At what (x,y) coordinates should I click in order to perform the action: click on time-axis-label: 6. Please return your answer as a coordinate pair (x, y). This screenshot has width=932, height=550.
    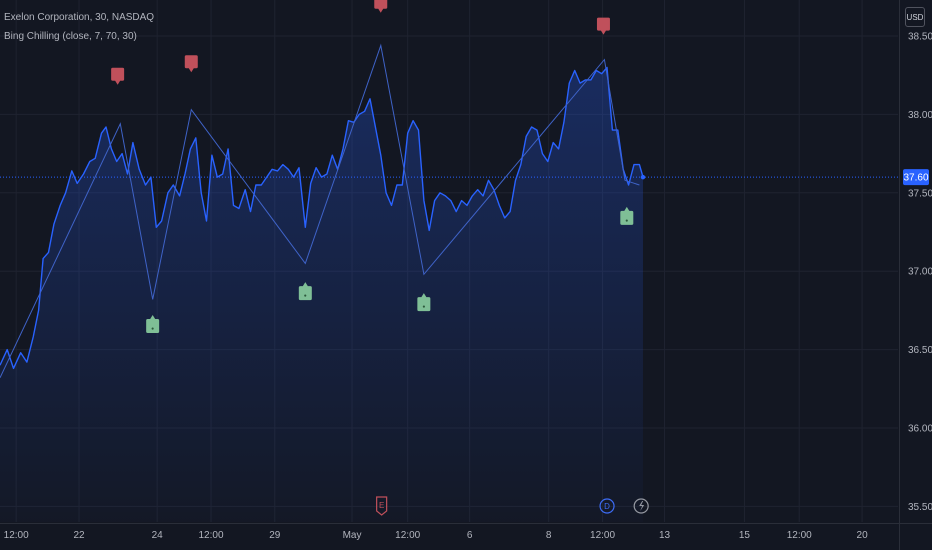
    Looking at the image, I should click on (470, 535).